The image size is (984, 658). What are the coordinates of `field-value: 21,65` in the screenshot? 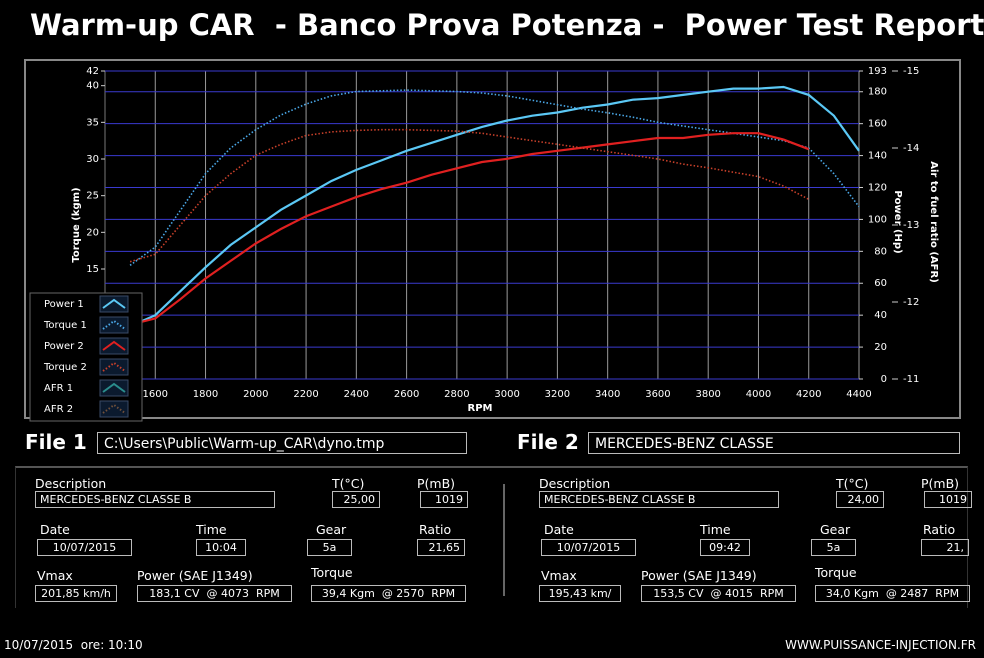 It's located at (441, 547).